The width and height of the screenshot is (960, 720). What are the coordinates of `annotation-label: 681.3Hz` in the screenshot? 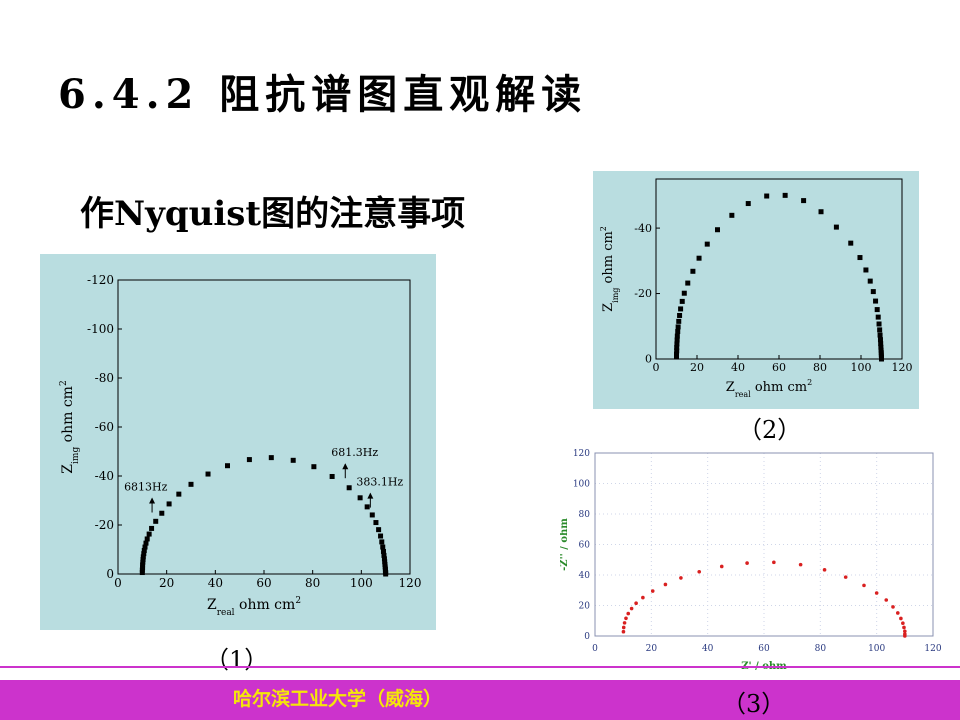 It's located at (354, 452).